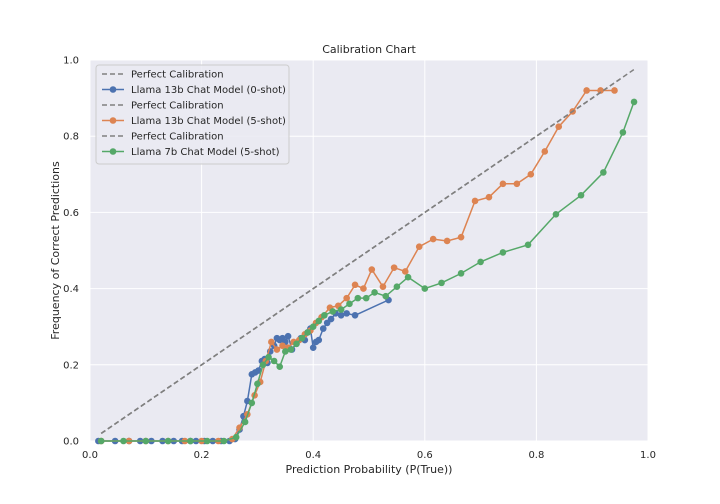  I want to click on legend-label: Llama 13b Chat Model (5-shot), so click(208, 121).